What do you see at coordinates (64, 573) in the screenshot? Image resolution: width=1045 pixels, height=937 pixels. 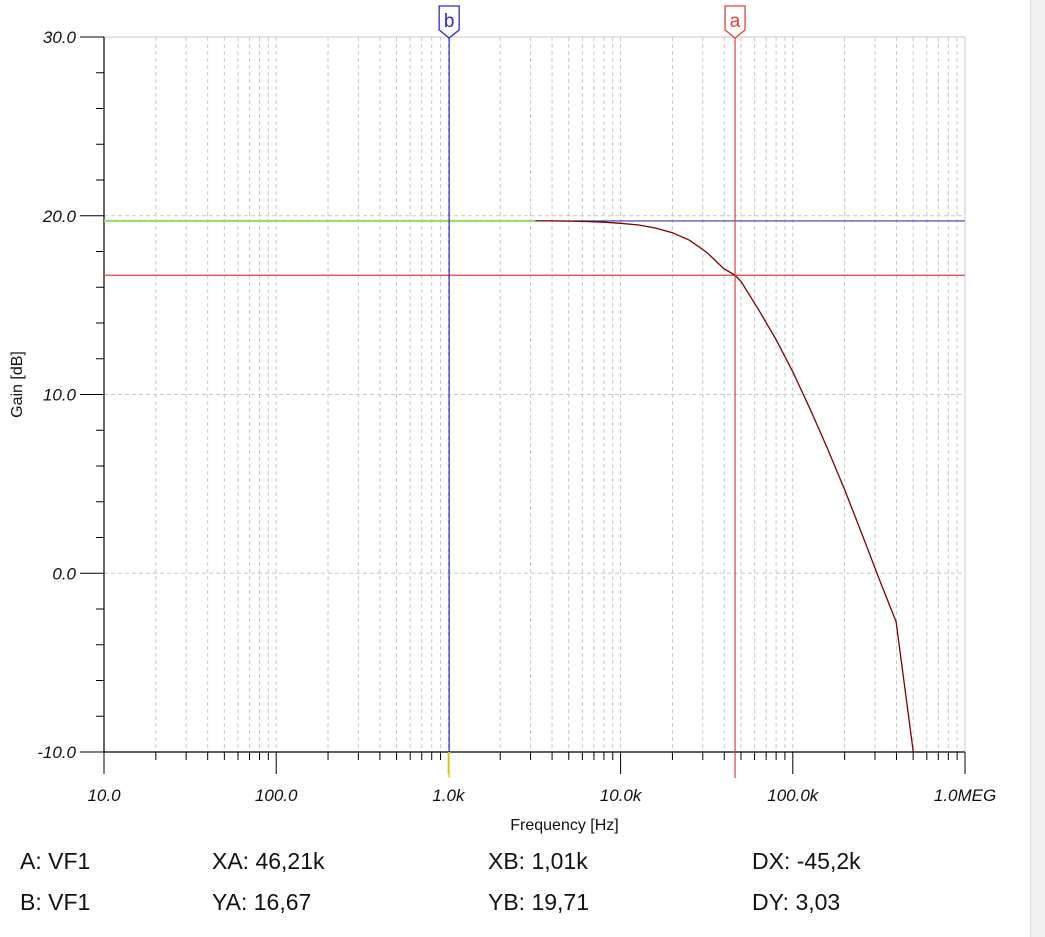 I see `y-tick-label: 0.0` at bounding box center [64, 573].